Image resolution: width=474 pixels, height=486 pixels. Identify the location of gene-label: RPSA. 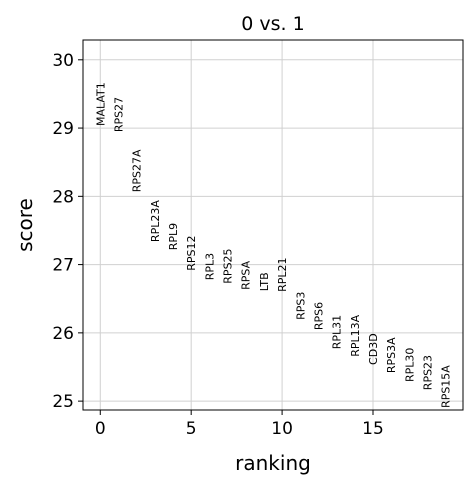
(246, 274).